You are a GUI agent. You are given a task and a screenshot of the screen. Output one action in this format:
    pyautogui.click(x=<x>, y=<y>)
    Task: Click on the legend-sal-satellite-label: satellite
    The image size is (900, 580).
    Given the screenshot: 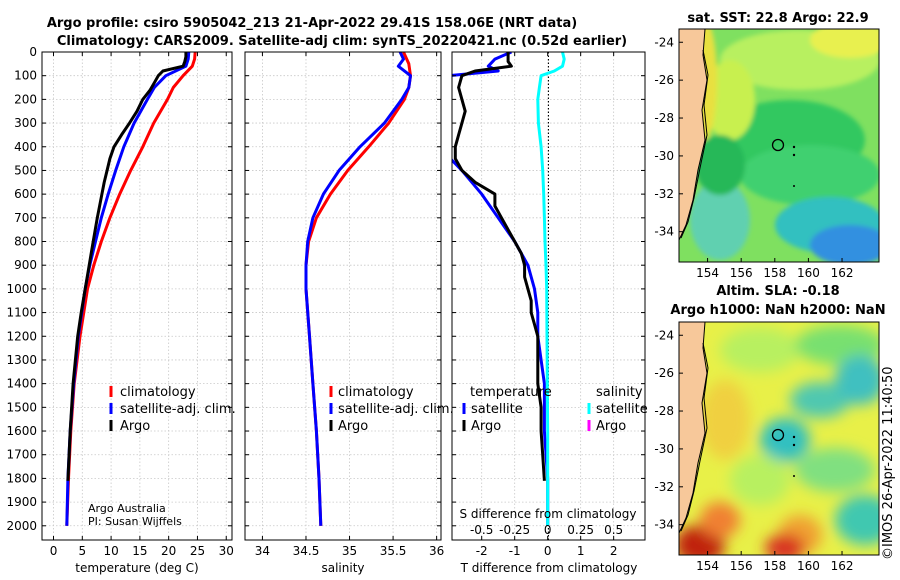 What is the action you would take?
    pyautogui.click(x=622, y=409)
    